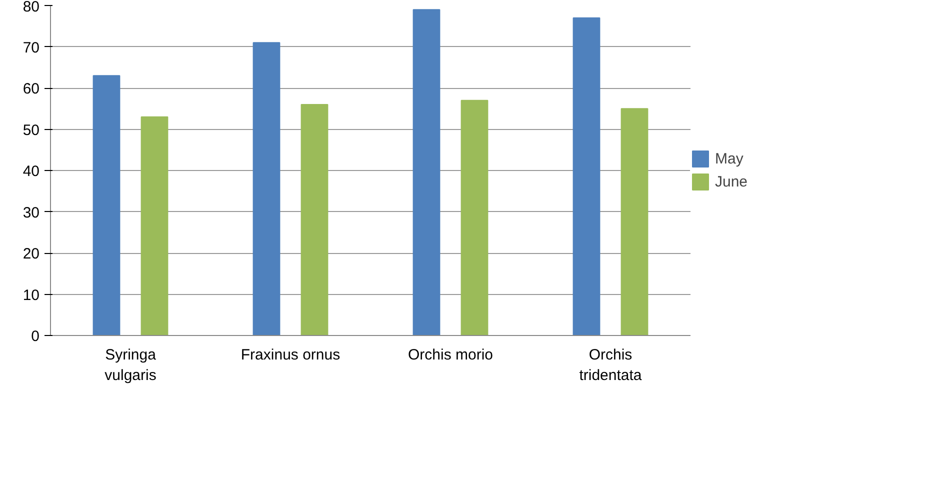 Image resolution: width=925 pixels, height=486 pixels. What do you see at coordinates (31, 254) in the screenshot?
I see `y-tick-label: 20` at bounding box center [31, 254].